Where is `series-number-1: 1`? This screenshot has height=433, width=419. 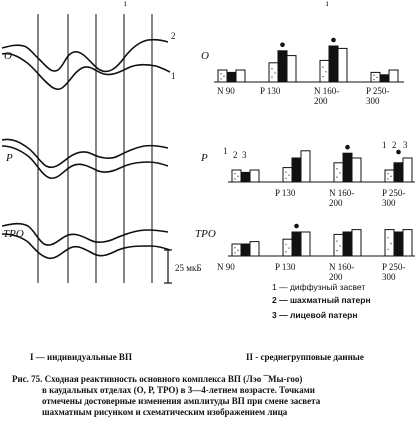 series-number-1: 1 is located at coordinates (225, 151).